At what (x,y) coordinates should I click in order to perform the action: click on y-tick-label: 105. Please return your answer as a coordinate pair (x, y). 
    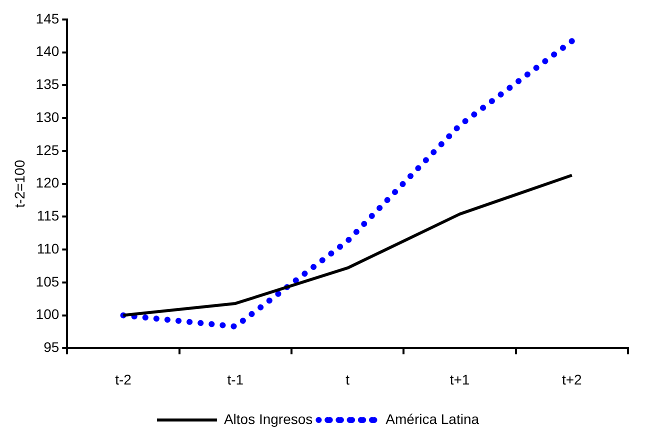
    Looking at the image, I should click on (48, 281).